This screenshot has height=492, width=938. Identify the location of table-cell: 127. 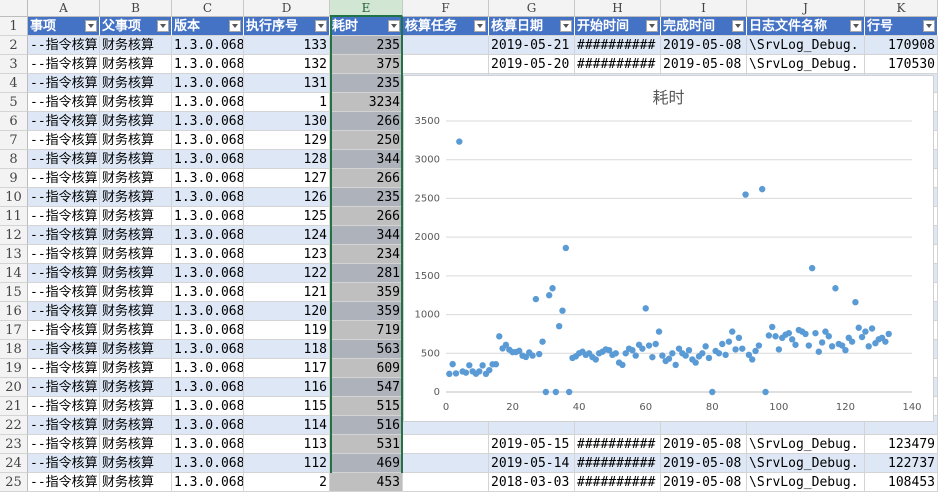
(287, 178).